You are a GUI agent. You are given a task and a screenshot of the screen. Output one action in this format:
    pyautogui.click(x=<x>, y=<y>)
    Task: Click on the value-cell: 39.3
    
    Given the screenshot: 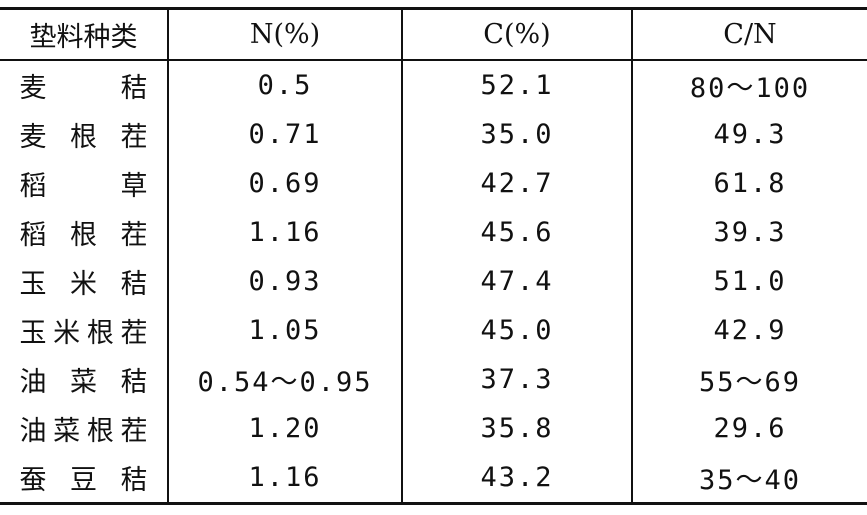 What is the action you would take?
    pyautogui.click(x=749, y=232)
    